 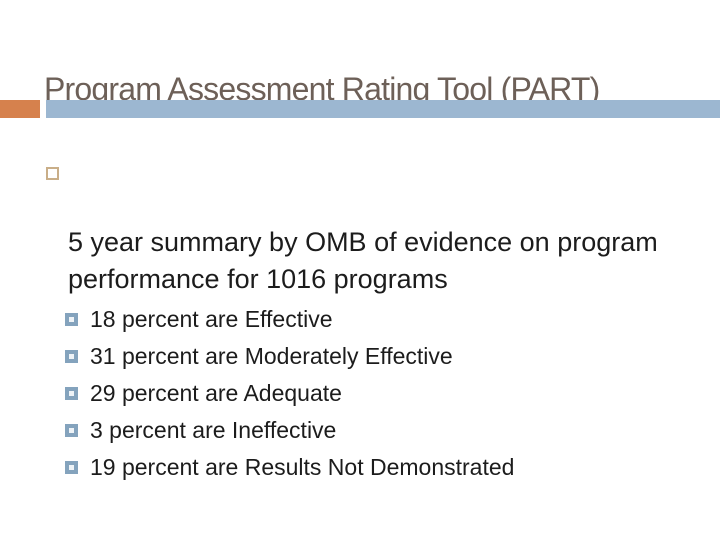 I want to click on list-item: 3 percent are Ineffective, so click(x=360, y=430).